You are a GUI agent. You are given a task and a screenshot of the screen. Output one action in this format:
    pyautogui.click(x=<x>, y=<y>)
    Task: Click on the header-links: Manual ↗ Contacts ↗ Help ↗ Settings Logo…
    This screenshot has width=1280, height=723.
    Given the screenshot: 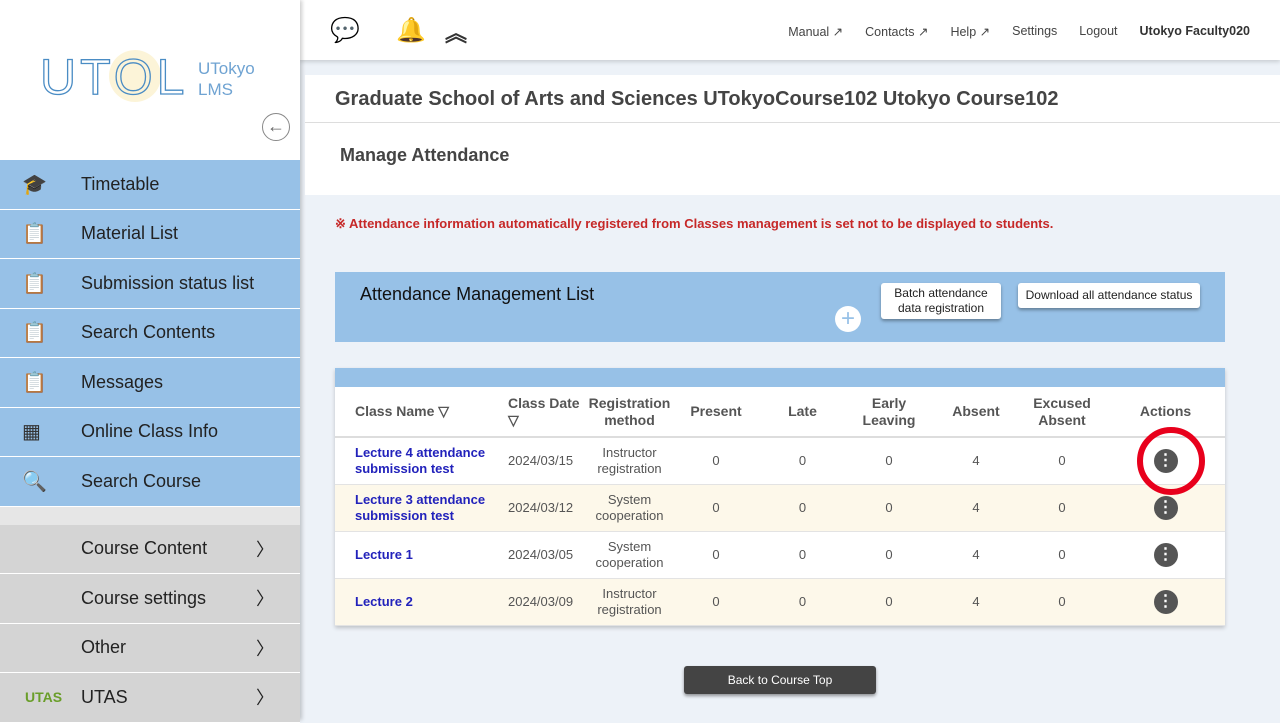 What is the action you would take?
    pyautogui.click(x=1019, y=31)
    